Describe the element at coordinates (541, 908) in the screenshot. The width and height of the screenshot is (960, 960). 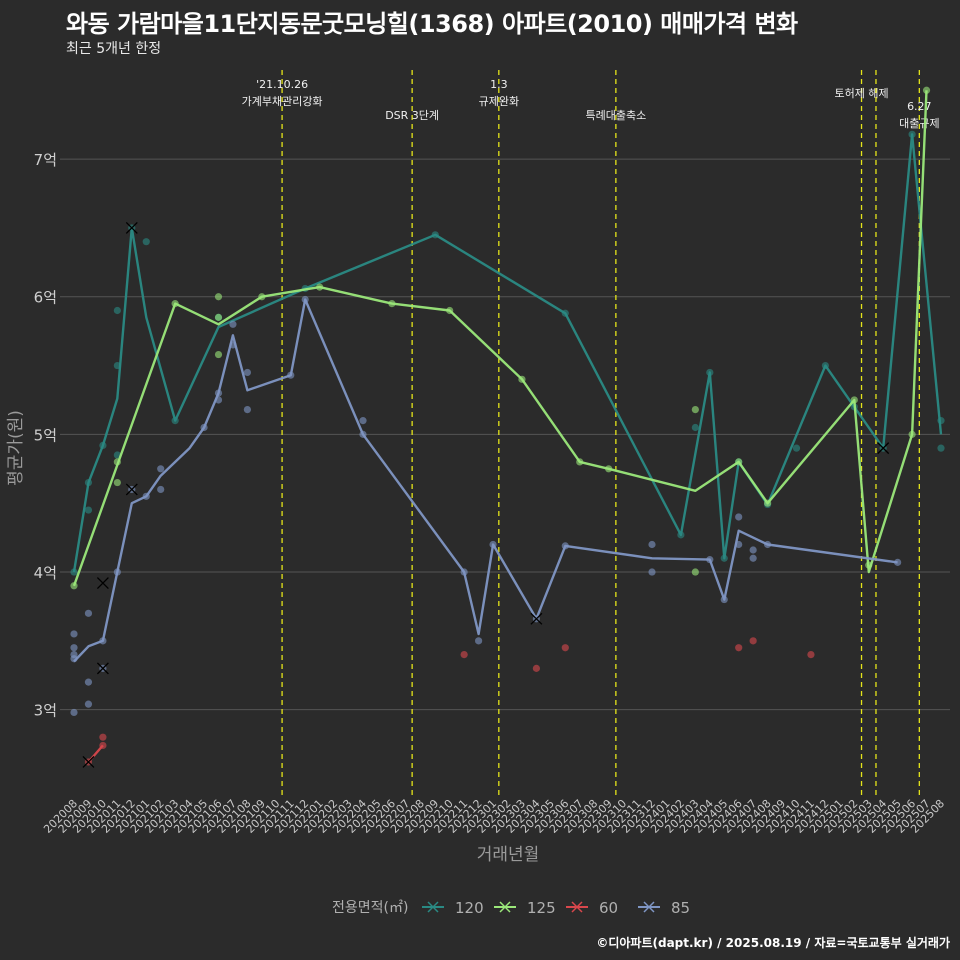
I see `legend-label: 125` at that location.